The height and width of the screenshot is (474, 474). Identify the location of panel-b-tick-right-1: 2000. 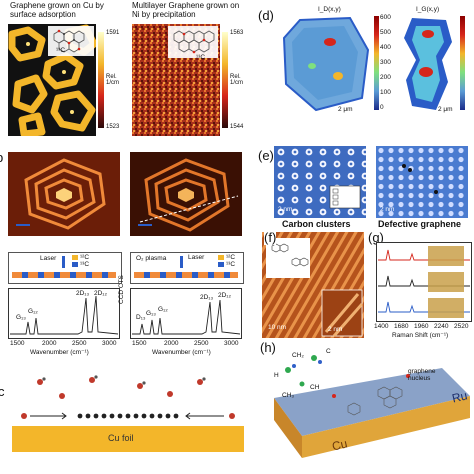
(171, 343).